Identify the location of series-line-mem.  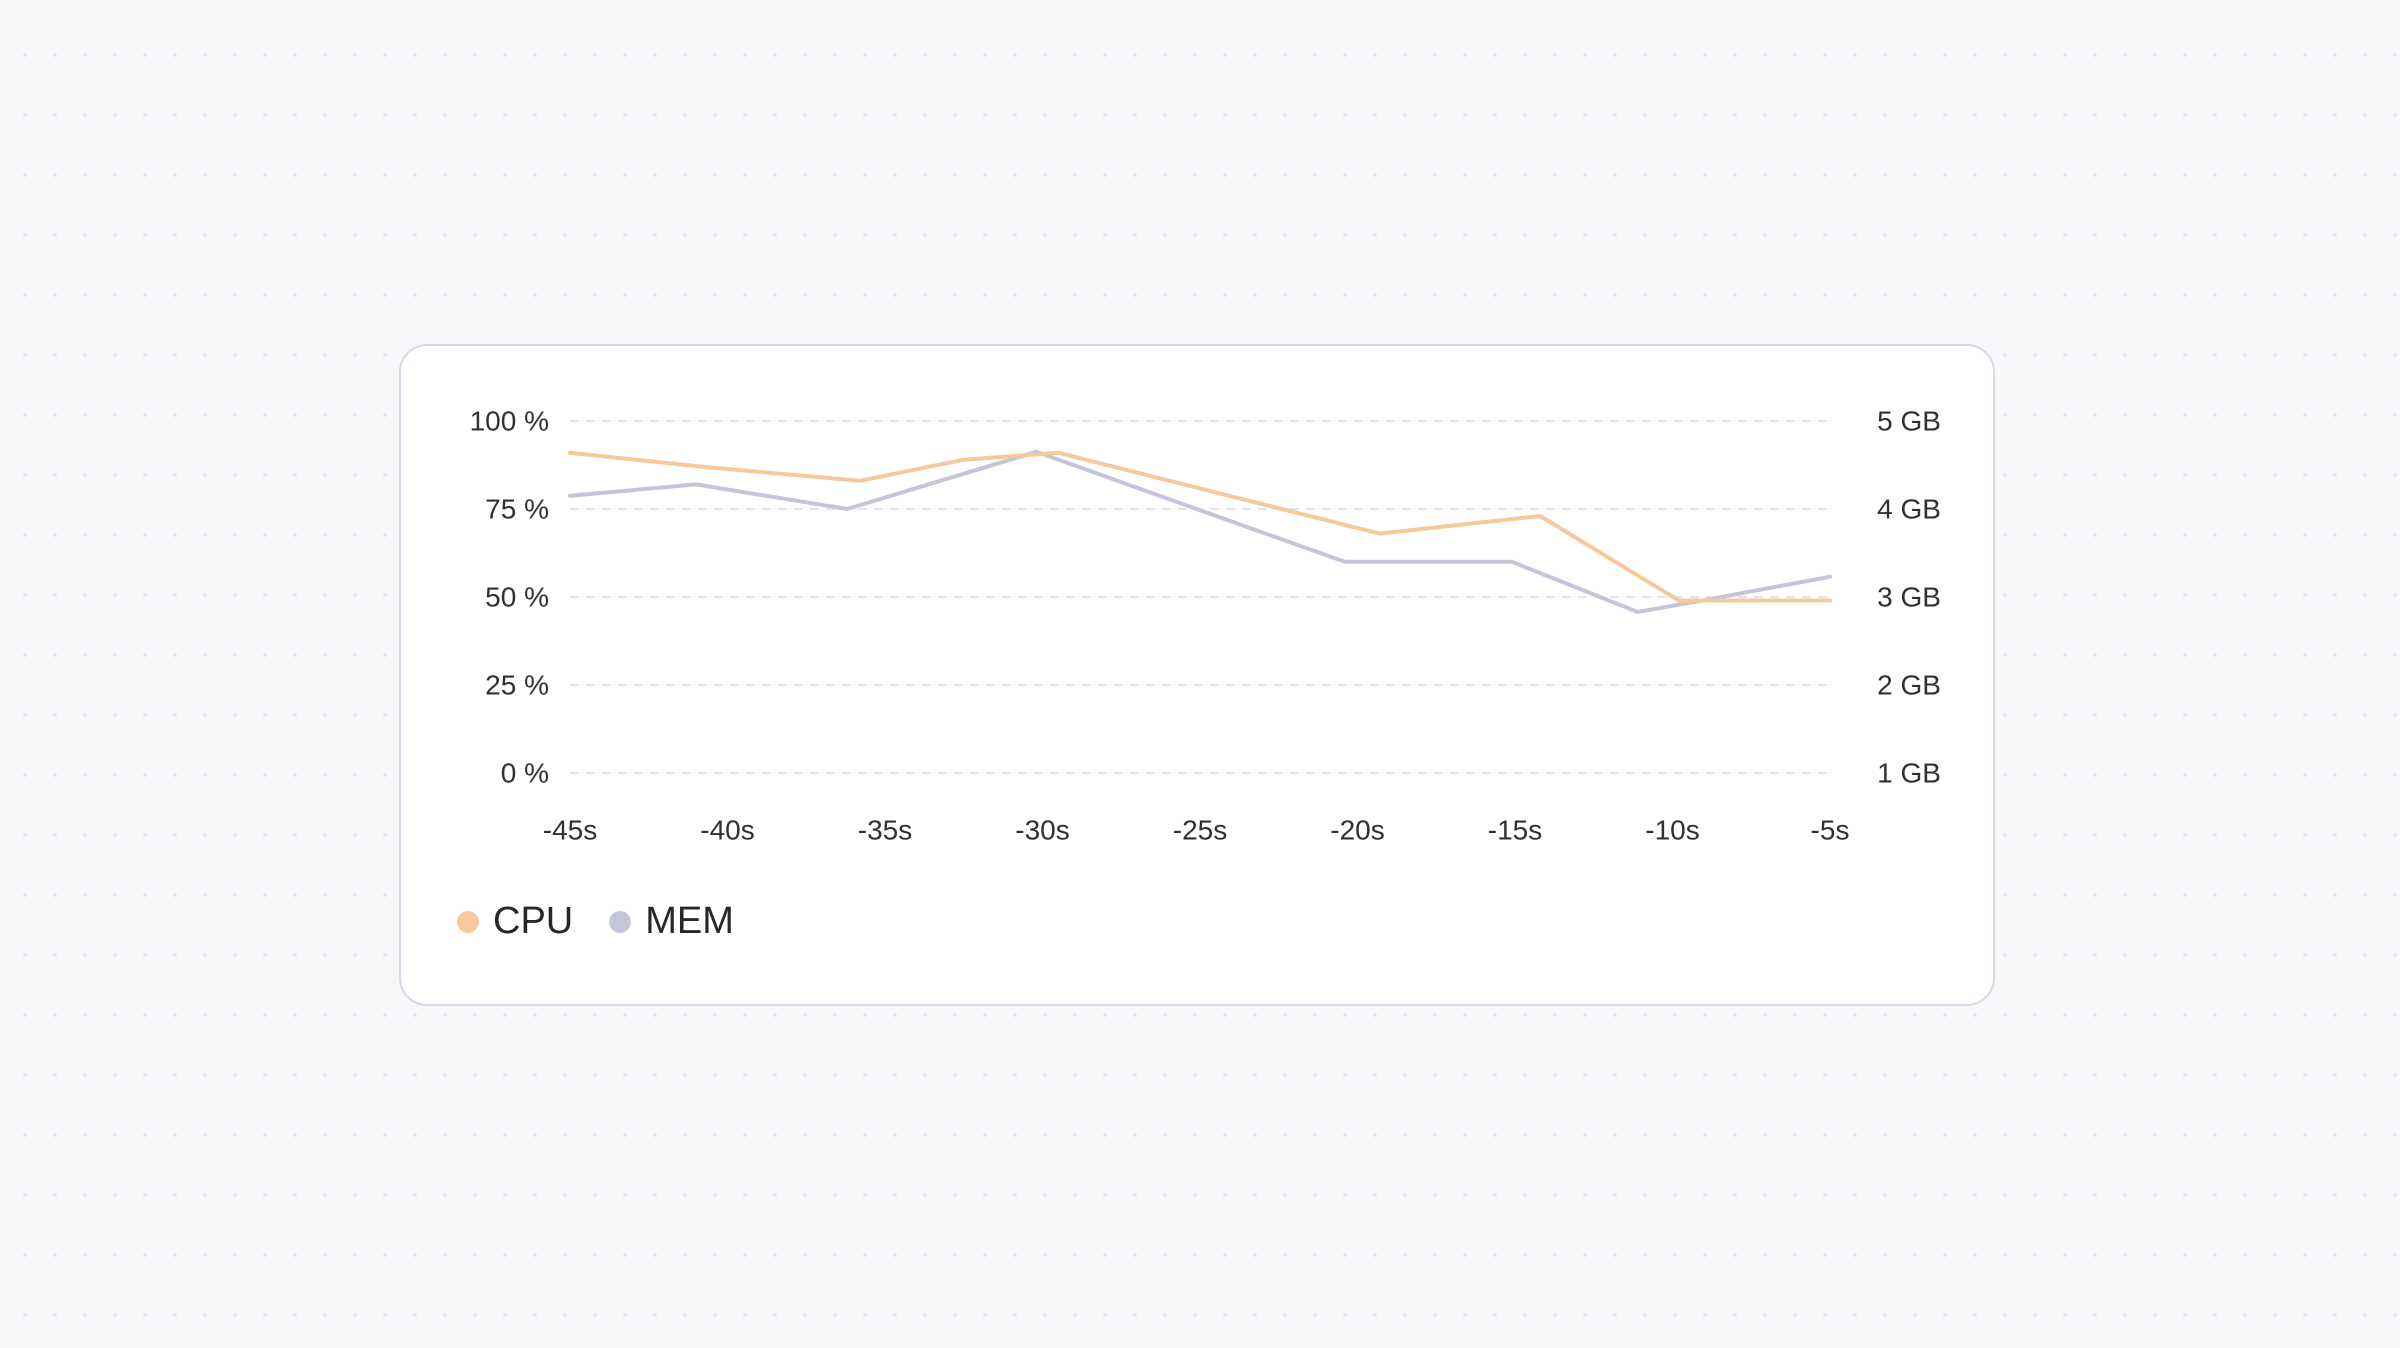
(1200, 531).